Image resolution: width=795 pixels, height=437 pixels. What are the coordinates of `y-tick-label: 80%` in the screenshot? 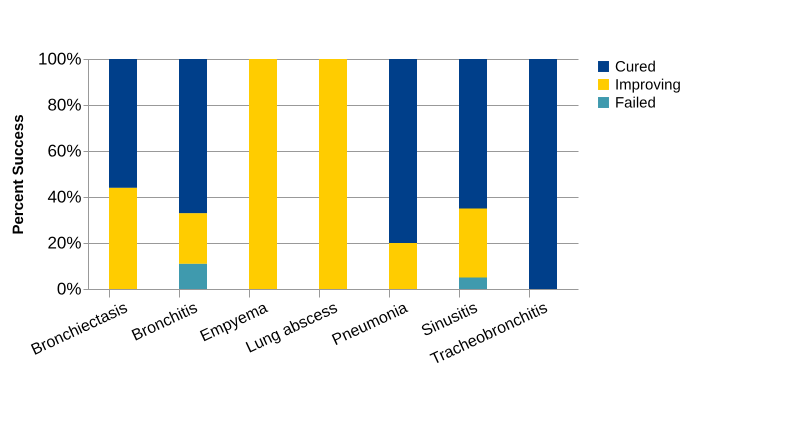 It's located at (64, 105).